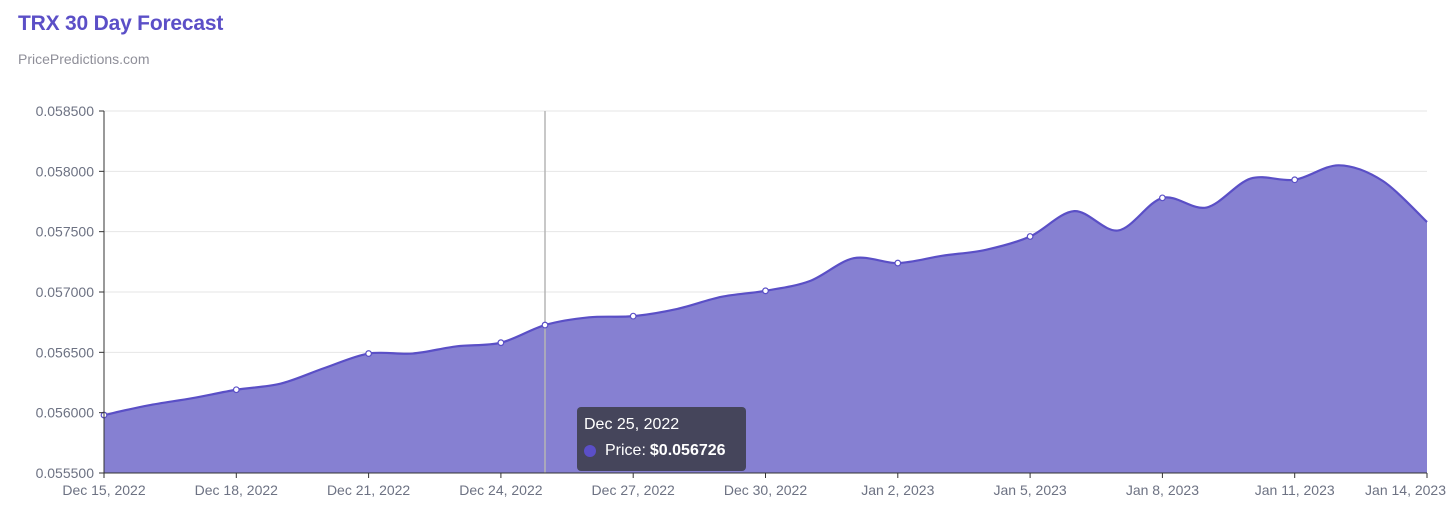  What do you see at coordinates (632, 424) in the screenshot?
I see `tooltip-date: Dec 25, 2022` at bounding box center [632, 424].